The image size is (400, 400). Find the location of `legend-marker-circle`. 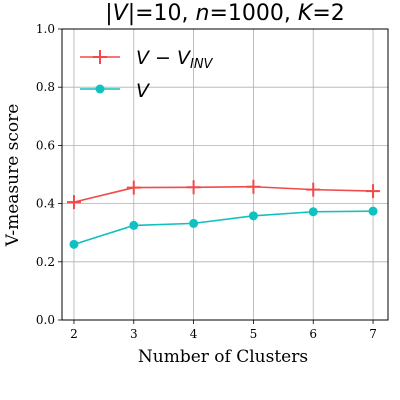

legend-marker-circle is located at coordinates (100, 89).